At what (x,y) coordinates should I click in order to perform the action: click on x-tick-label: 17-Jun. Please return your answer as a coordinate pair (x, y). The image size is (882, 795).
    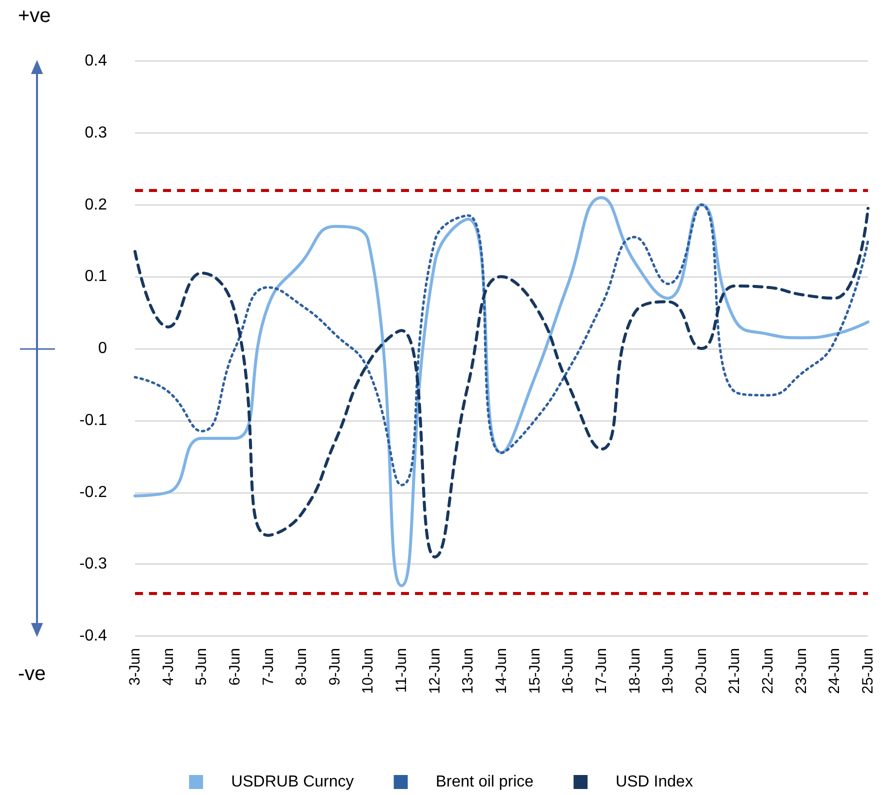
    Looking at the image, I should click on (601, 671).